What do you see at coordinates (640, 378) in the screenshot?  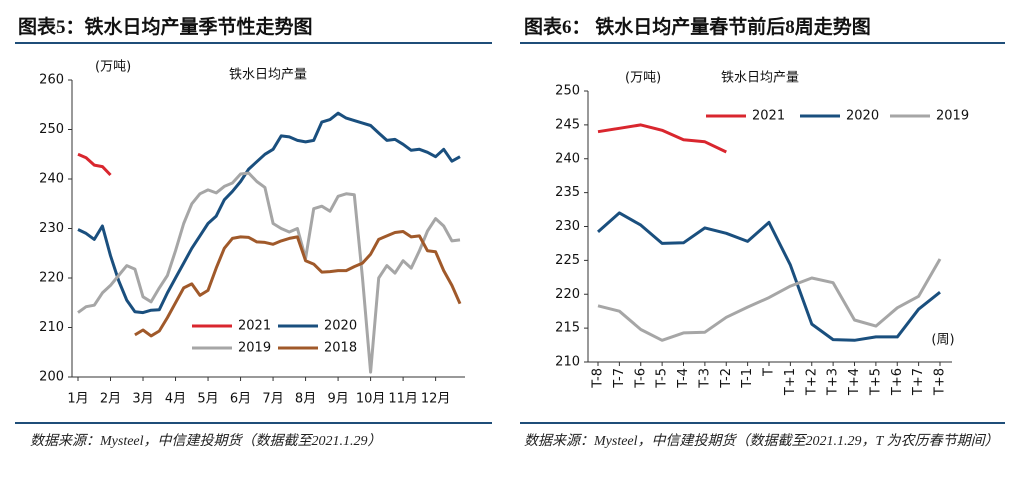 I see `x-tick-label: T-6` at bounding box center [640, 378].